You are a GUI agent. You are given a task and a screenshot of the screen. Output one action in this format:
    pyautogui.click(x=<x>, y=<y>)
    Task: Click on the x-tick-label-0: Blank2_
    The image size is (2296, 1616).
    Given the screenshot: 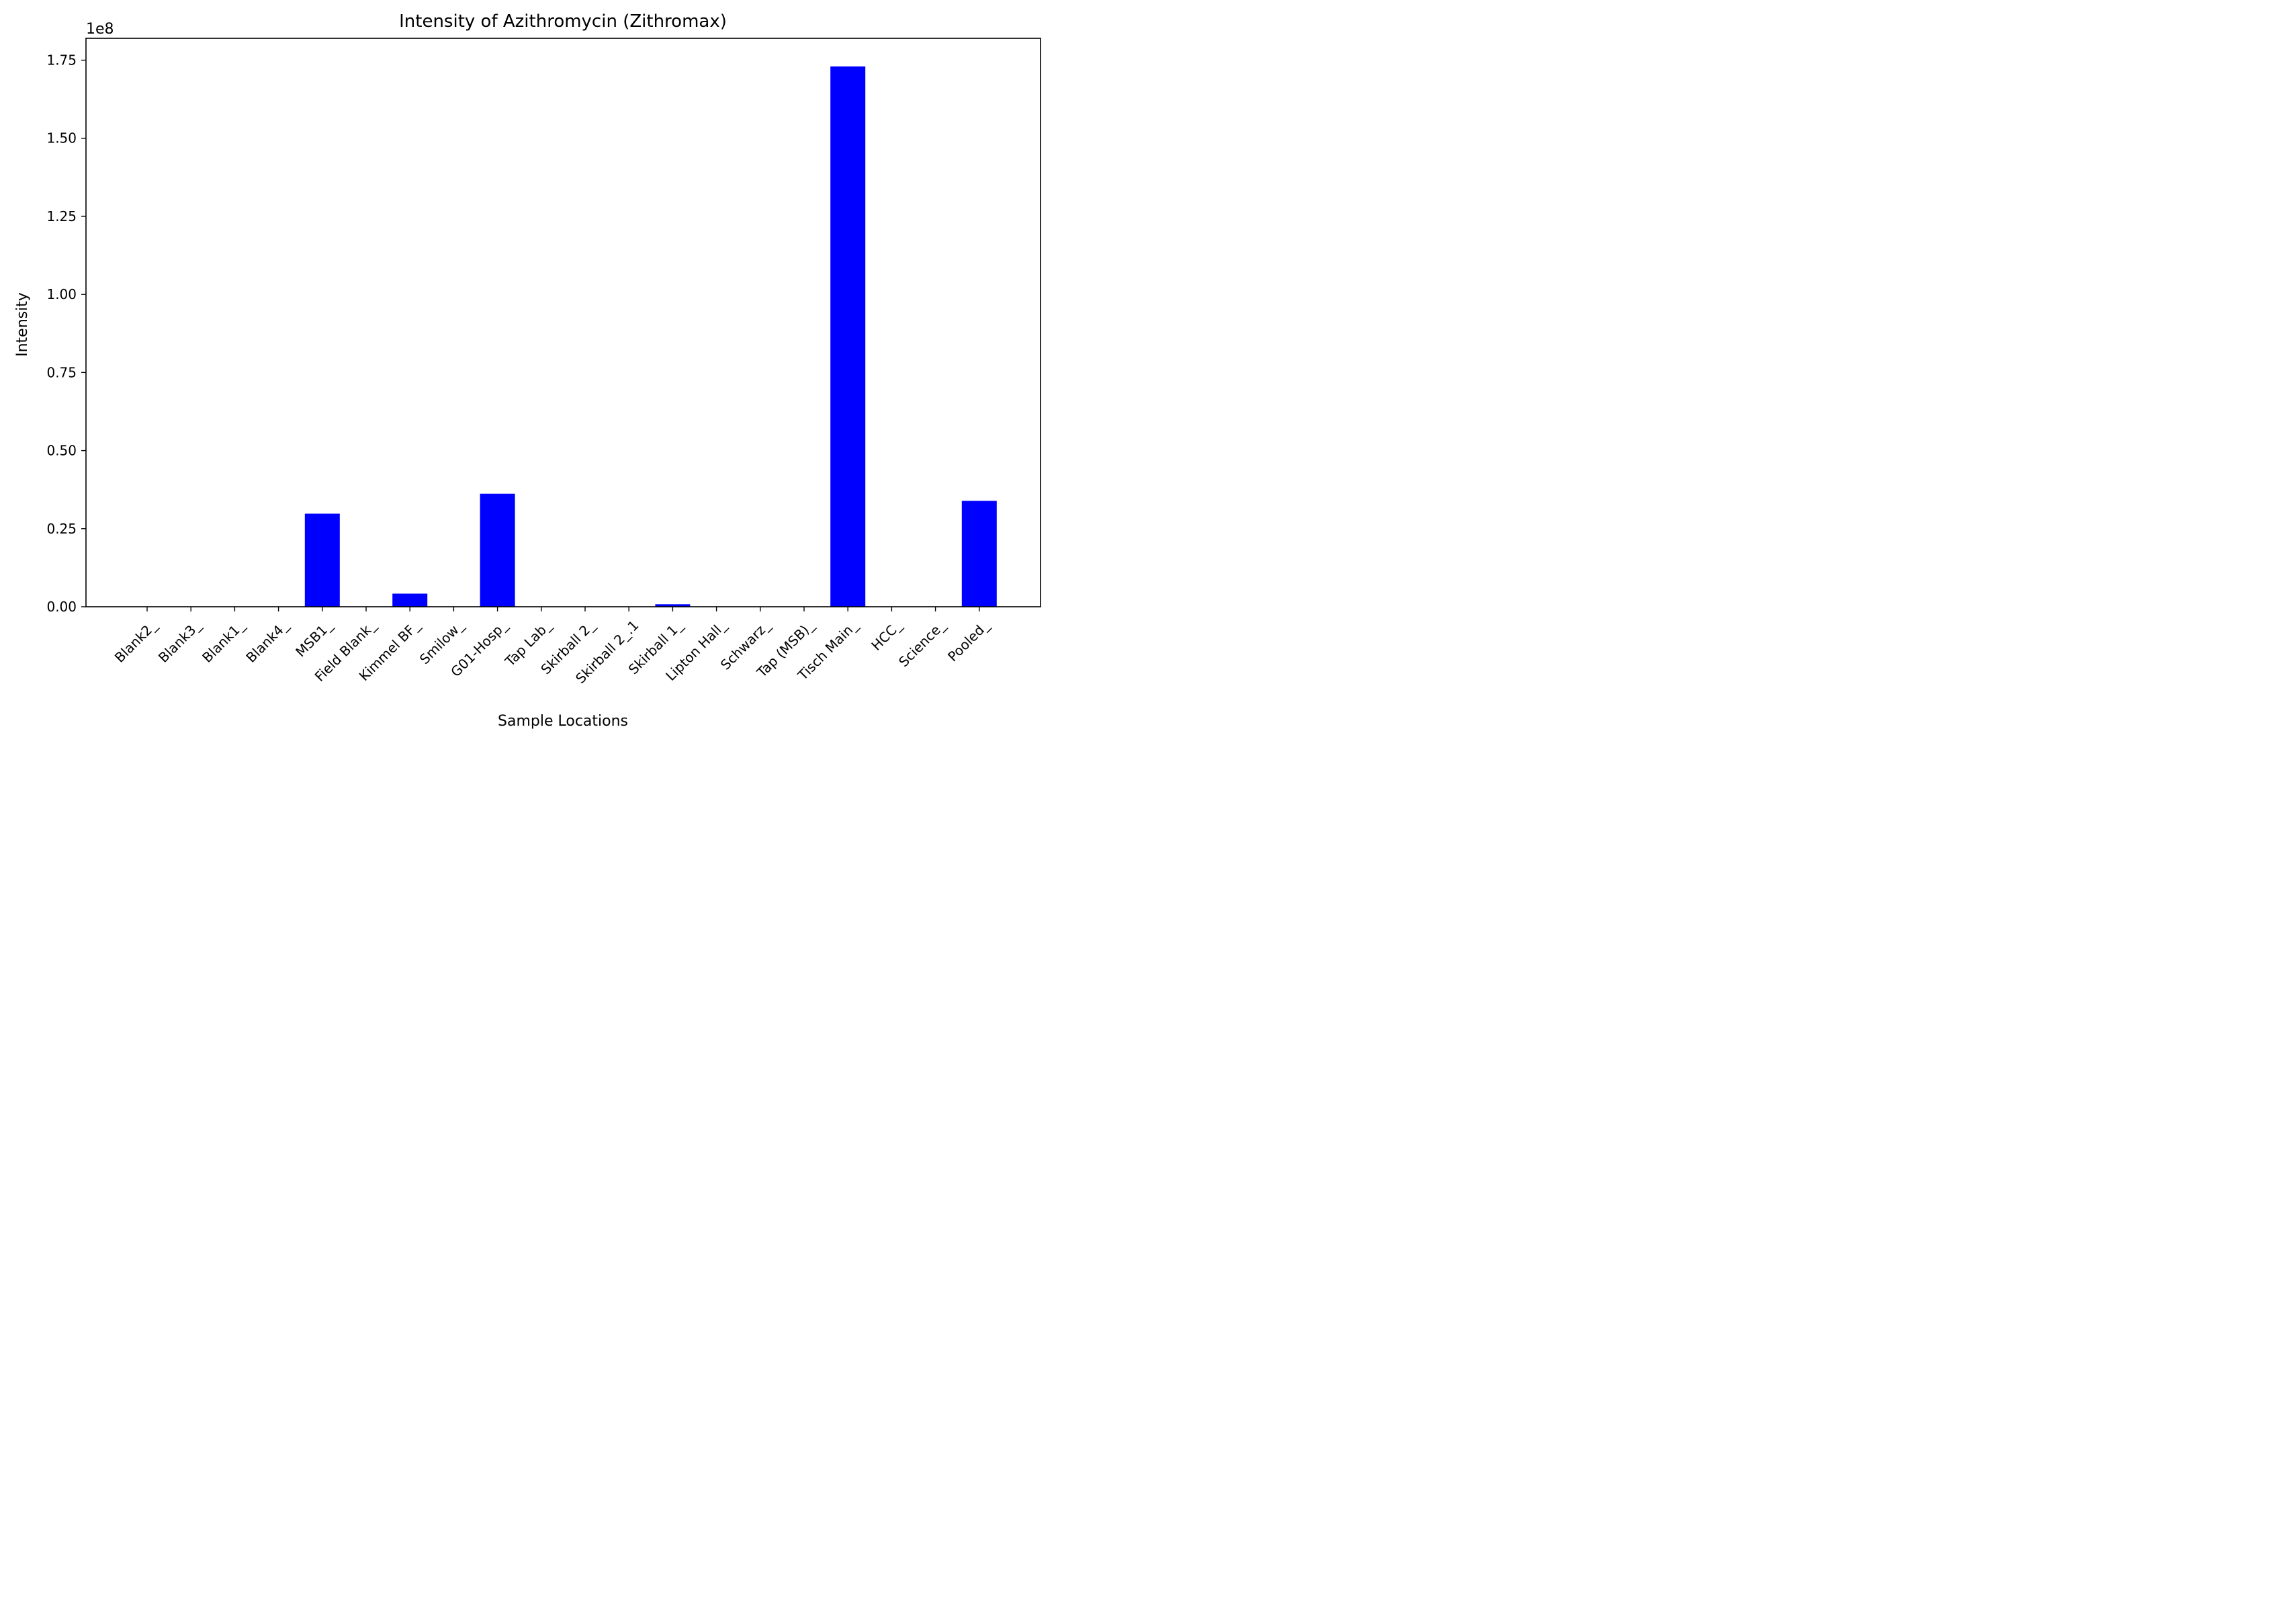 What is the action you would take?
    pyautogui.click(x=136, y=641)
    